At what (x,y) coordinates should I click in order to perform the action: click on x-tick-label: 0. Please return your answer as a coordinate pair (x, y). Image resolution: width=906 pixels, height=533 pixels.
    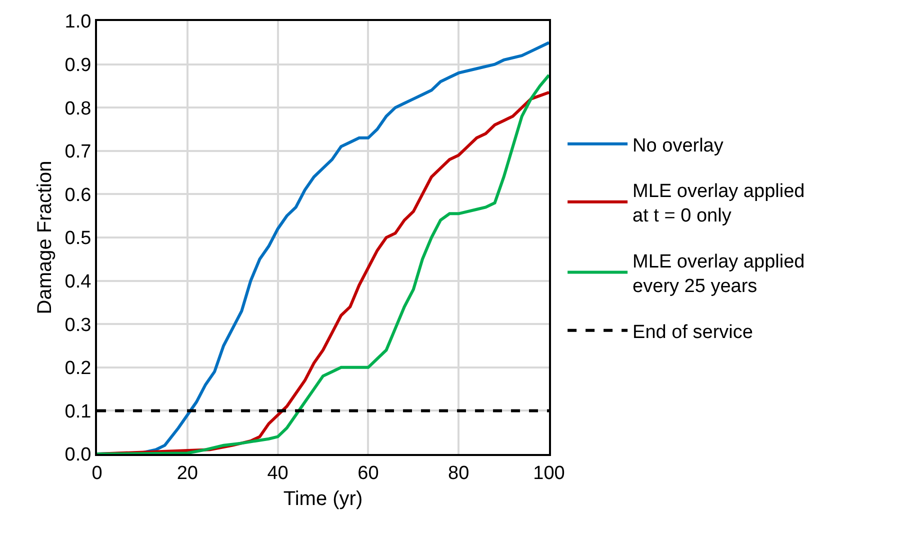
    Looking at the image, I should click on (97, 473).